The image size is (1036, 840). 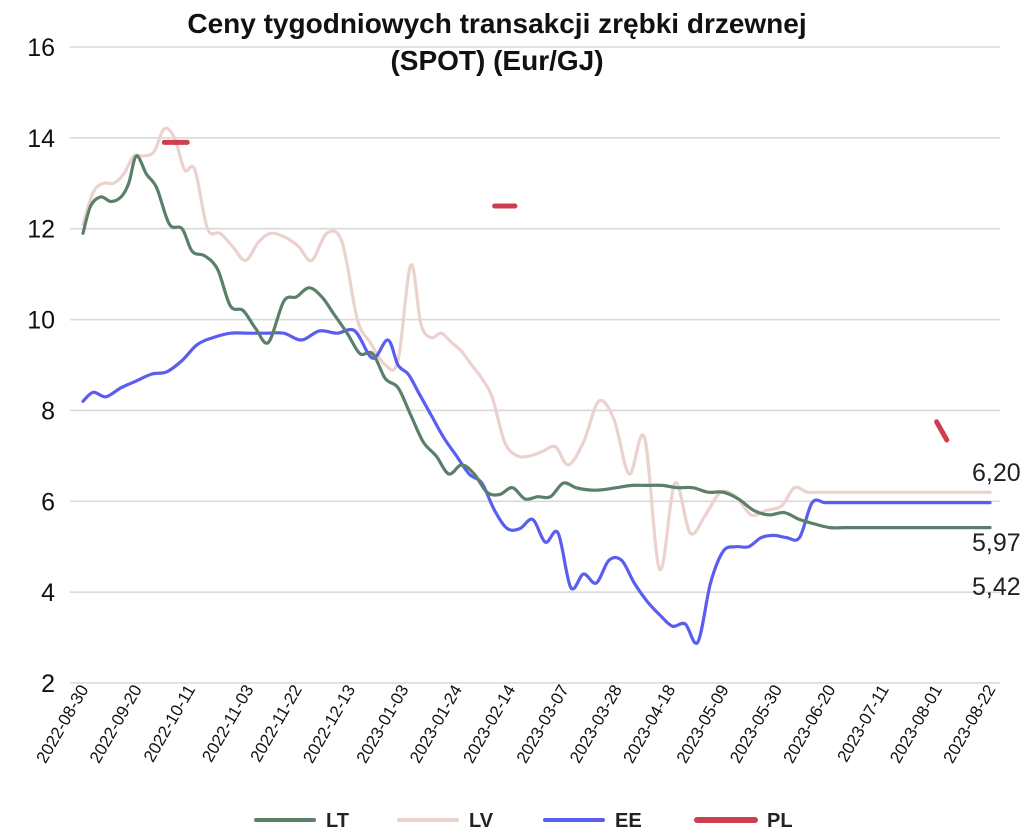 What do you see at coordinates (916, 724) in the screenshot?
I see `x-tick-label: 2023-08-01` at bounding box center [916, 724].